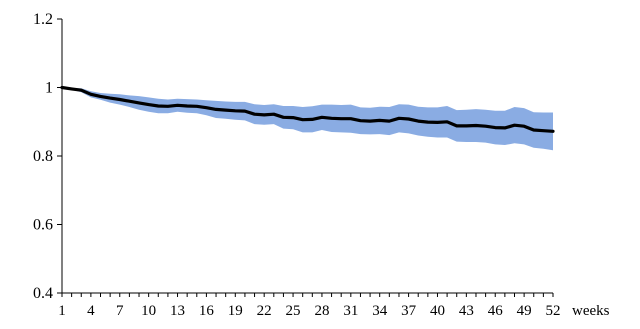  What do you see at coordinates (380, 311) in the screenshot?
I see `x-tick-label: 34` at bounding box center [380, 311].